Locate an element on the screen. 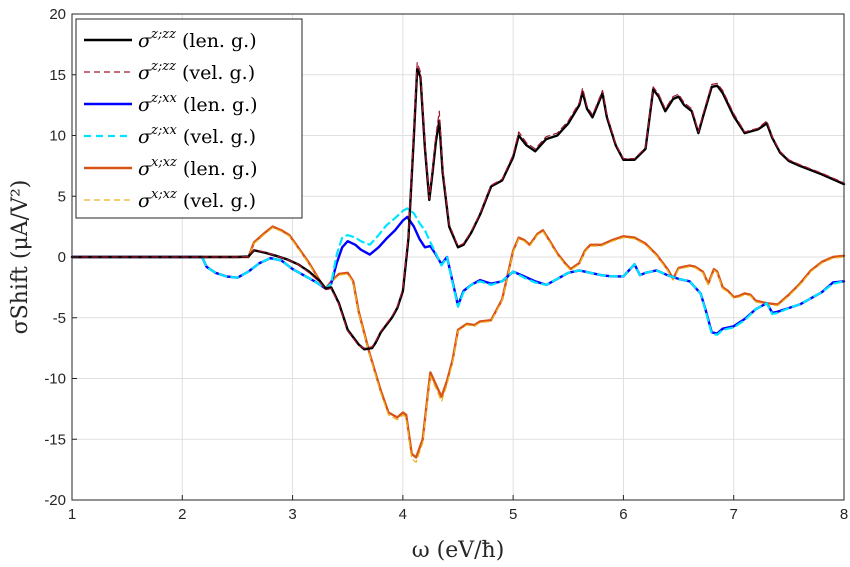  x-tick-label: 7 is located at coordinates (734, 514).